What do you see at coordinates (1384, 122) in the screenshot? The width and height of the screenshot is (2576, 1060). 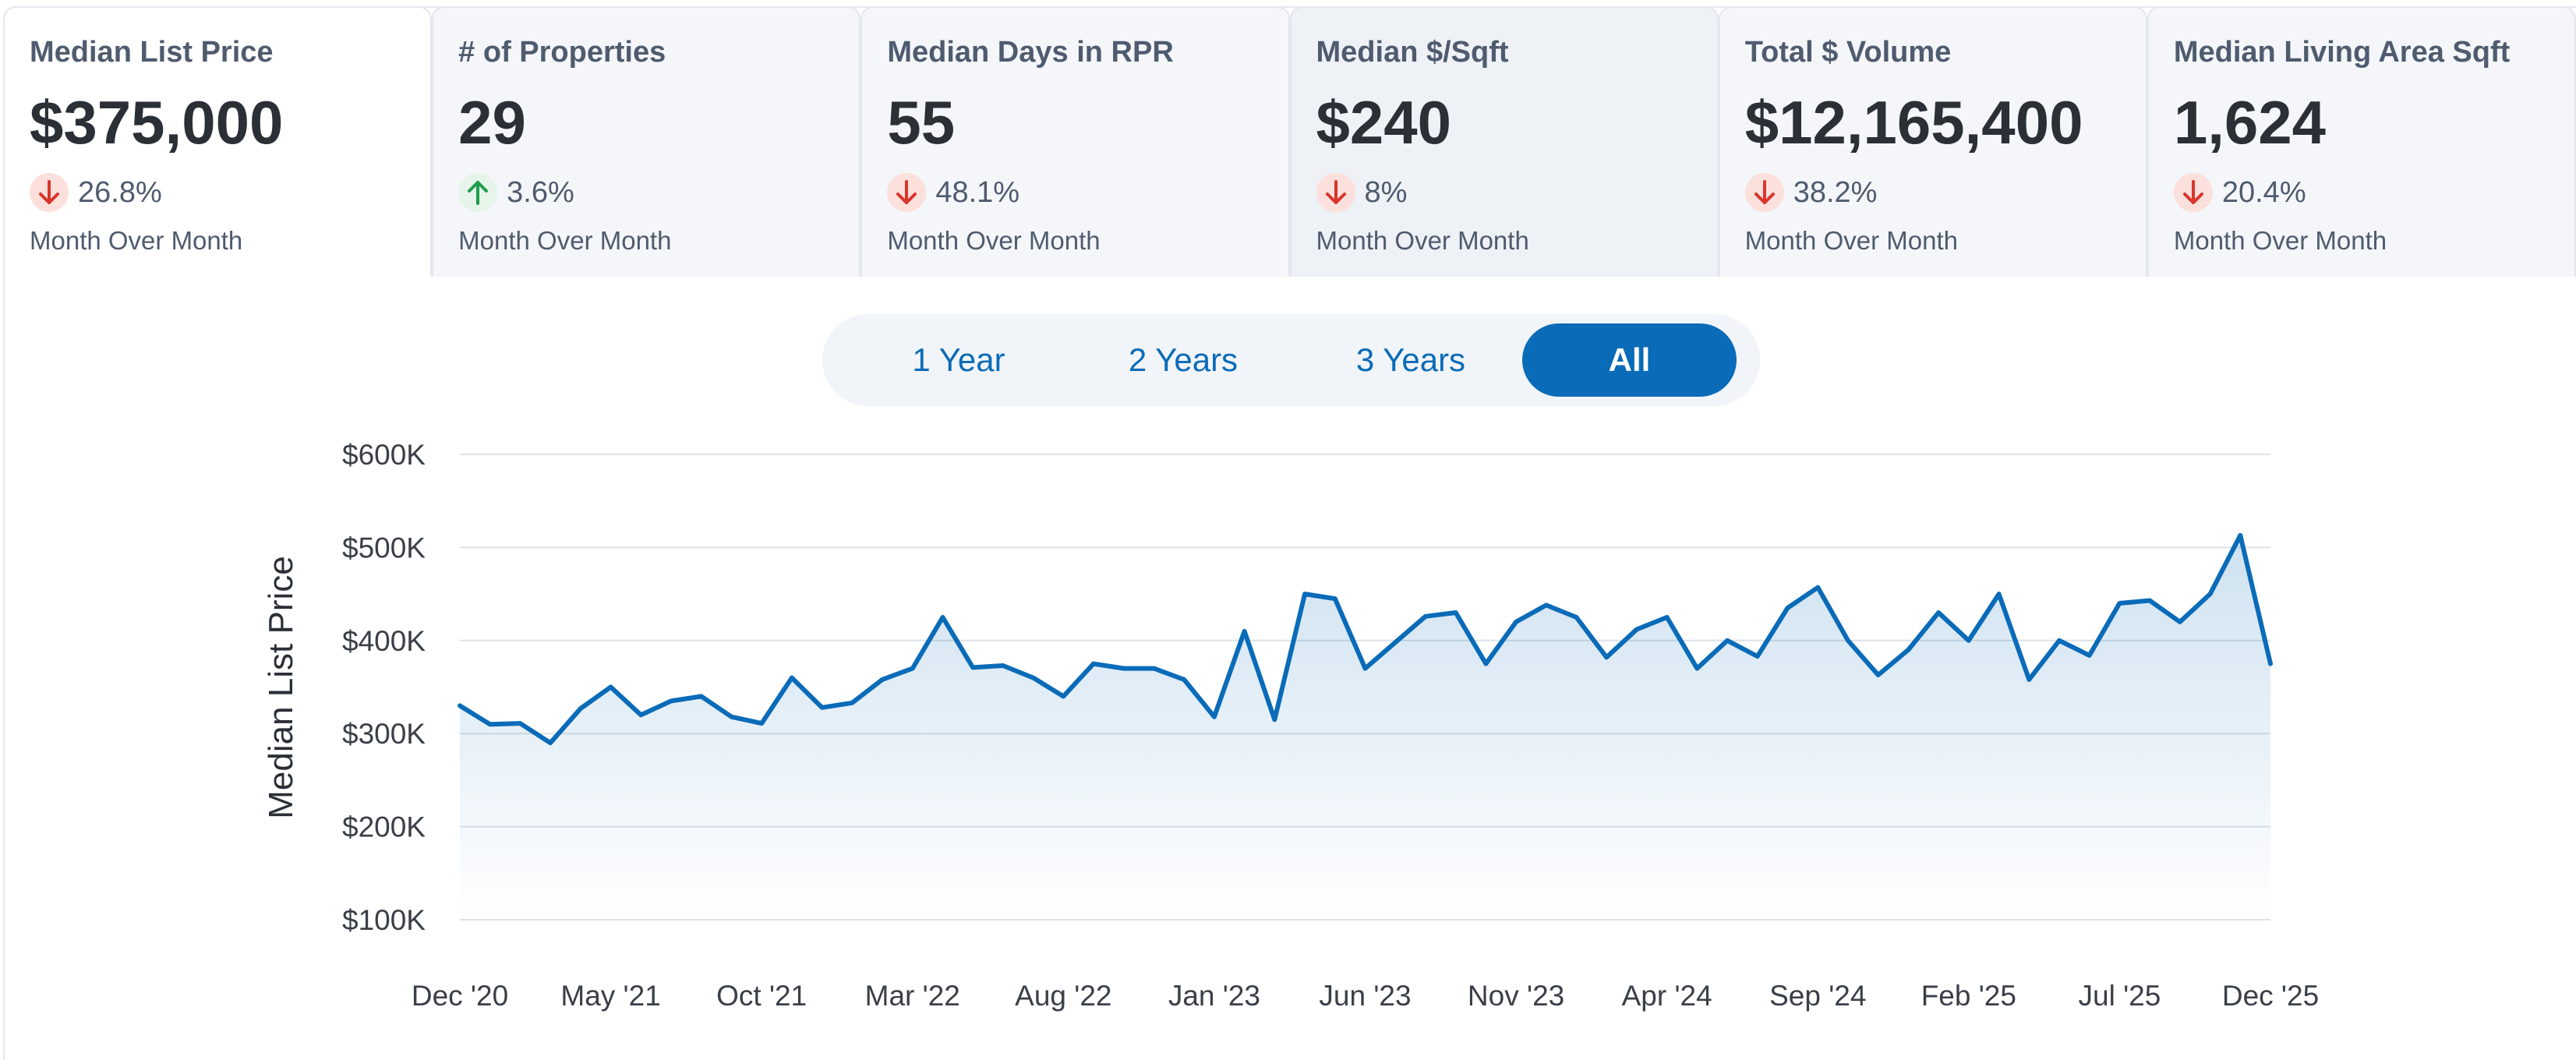 I see `metric-value: $240` at bounding box center [1384, 122].